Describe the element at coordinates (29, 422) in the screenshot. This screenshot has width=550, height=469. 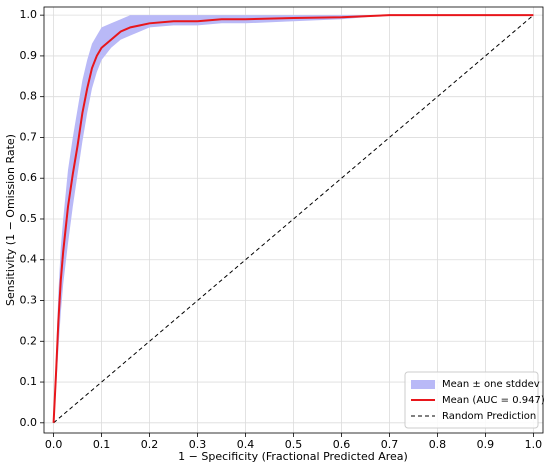
I see `y-tick-label: 0.0` at that location.